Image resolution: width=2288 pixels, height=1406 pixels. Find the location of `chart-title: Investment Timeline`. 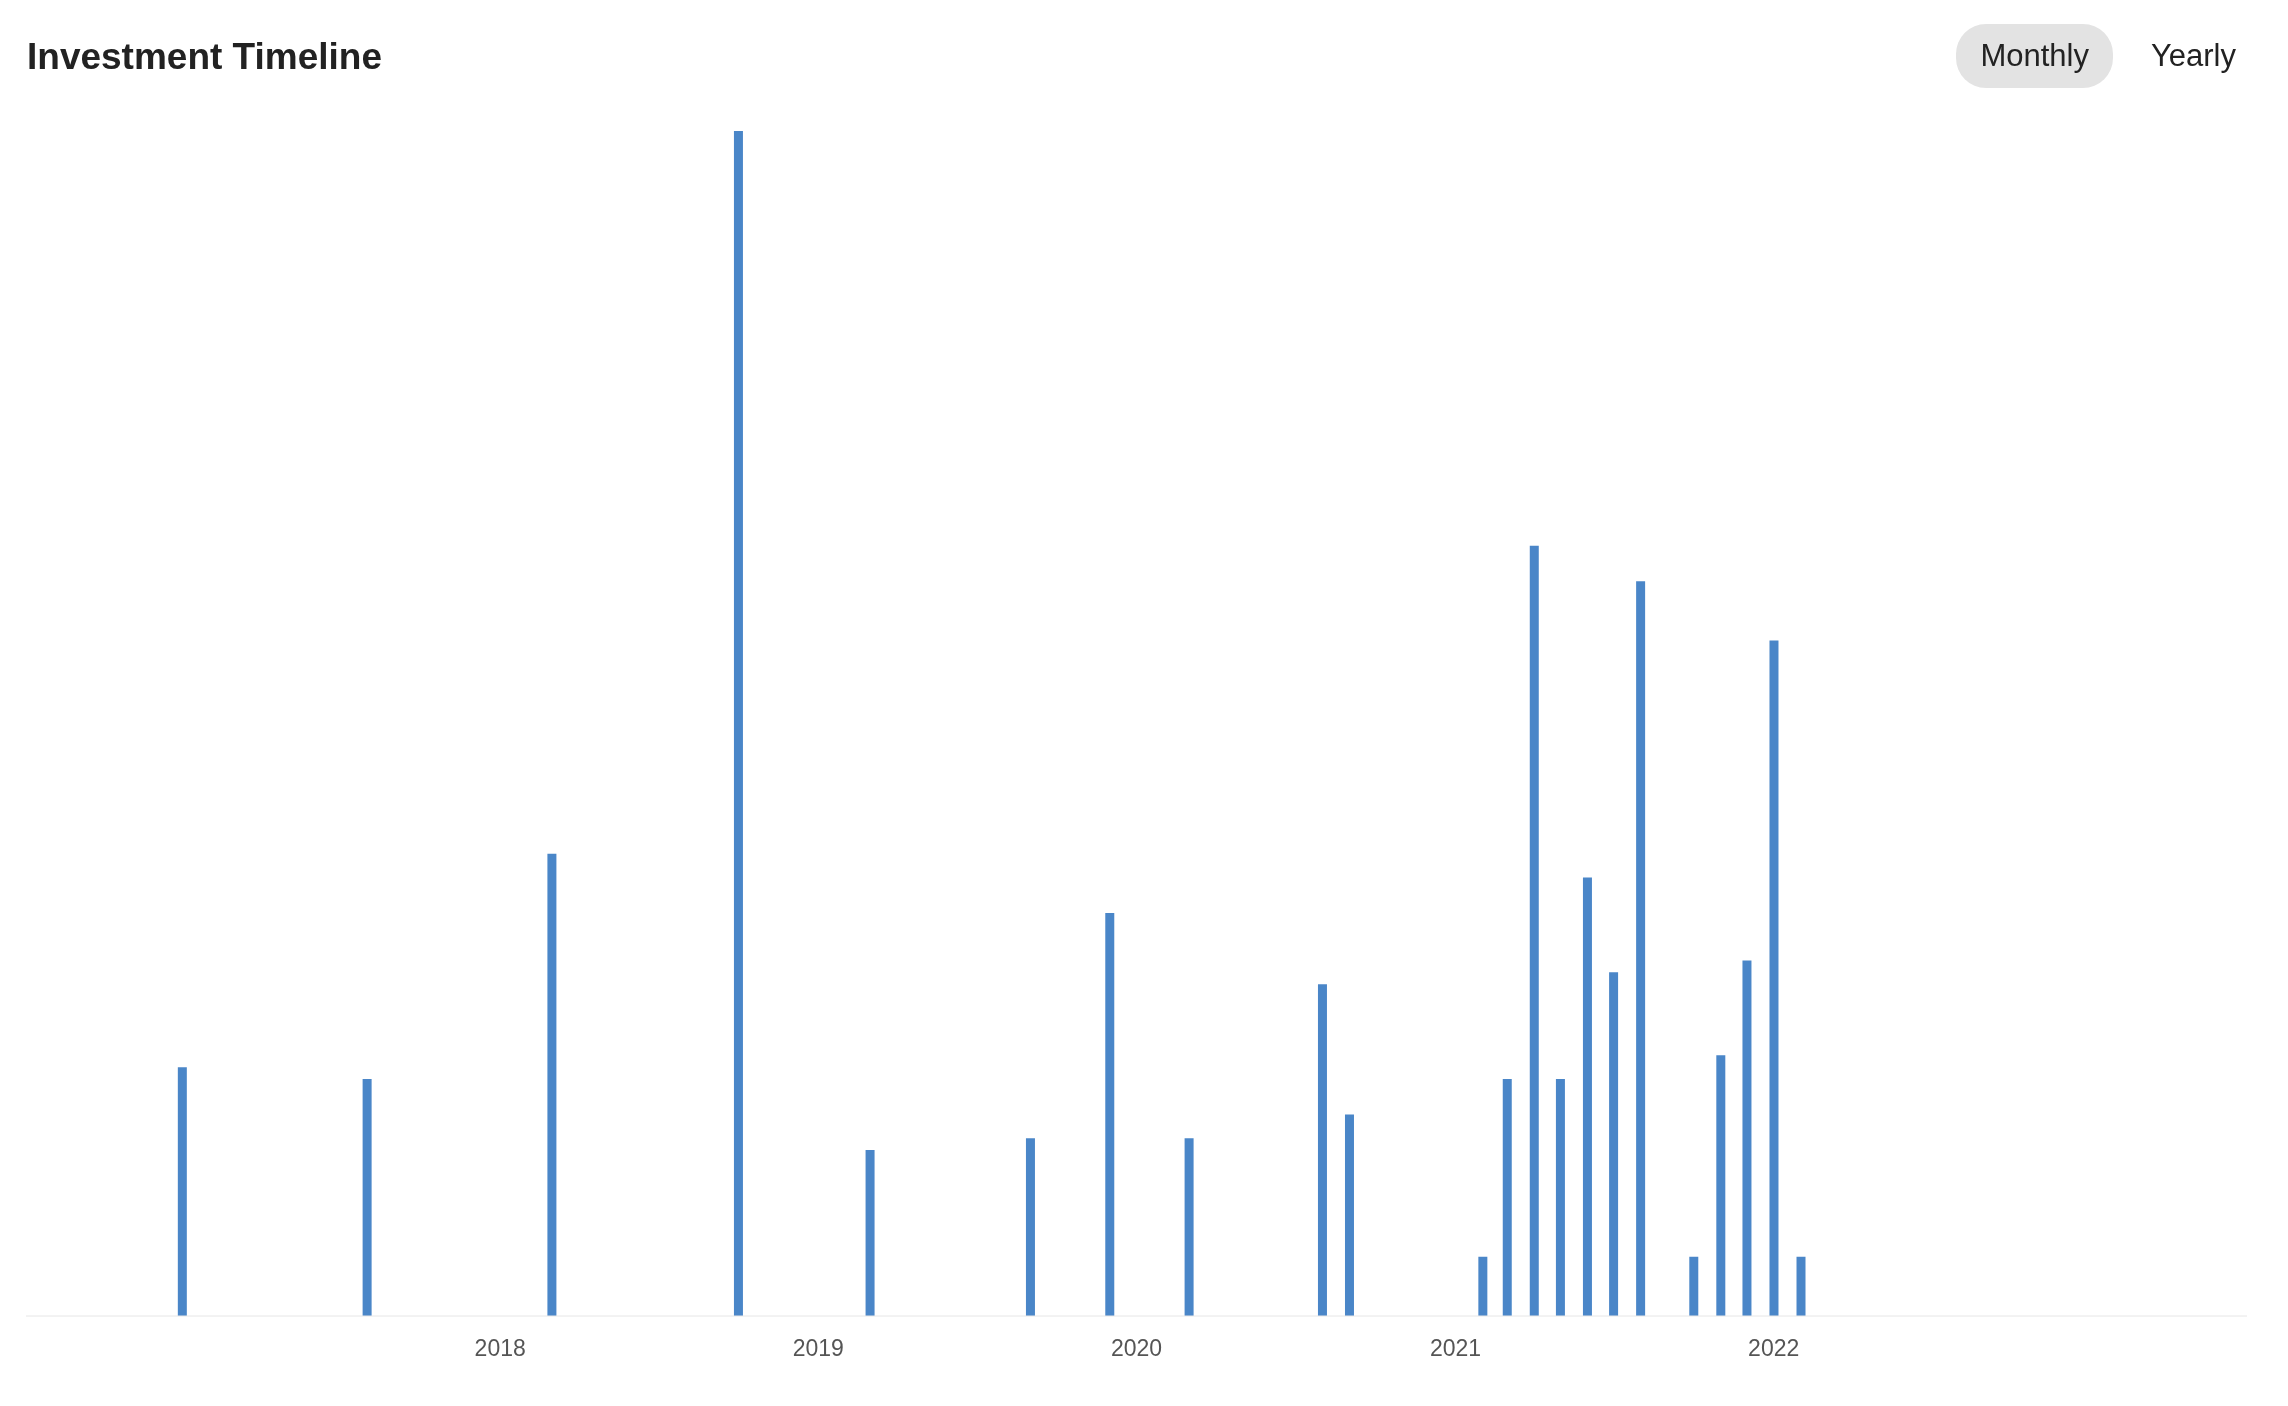

chart-title: Investment Timeline is located at coordinates (205, 57).